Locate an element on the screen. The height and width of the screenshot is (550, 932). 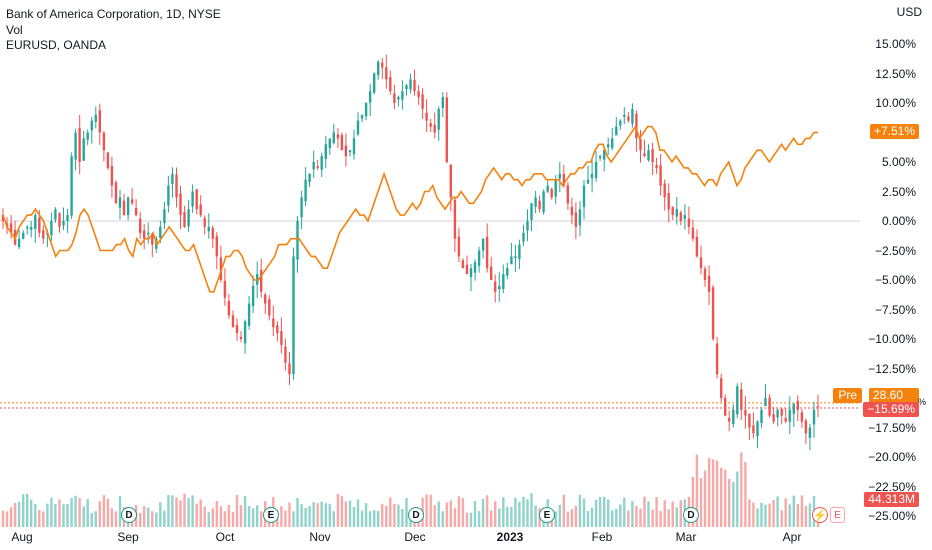
x-tick-label: Oct is located at coordinates (225, 537).